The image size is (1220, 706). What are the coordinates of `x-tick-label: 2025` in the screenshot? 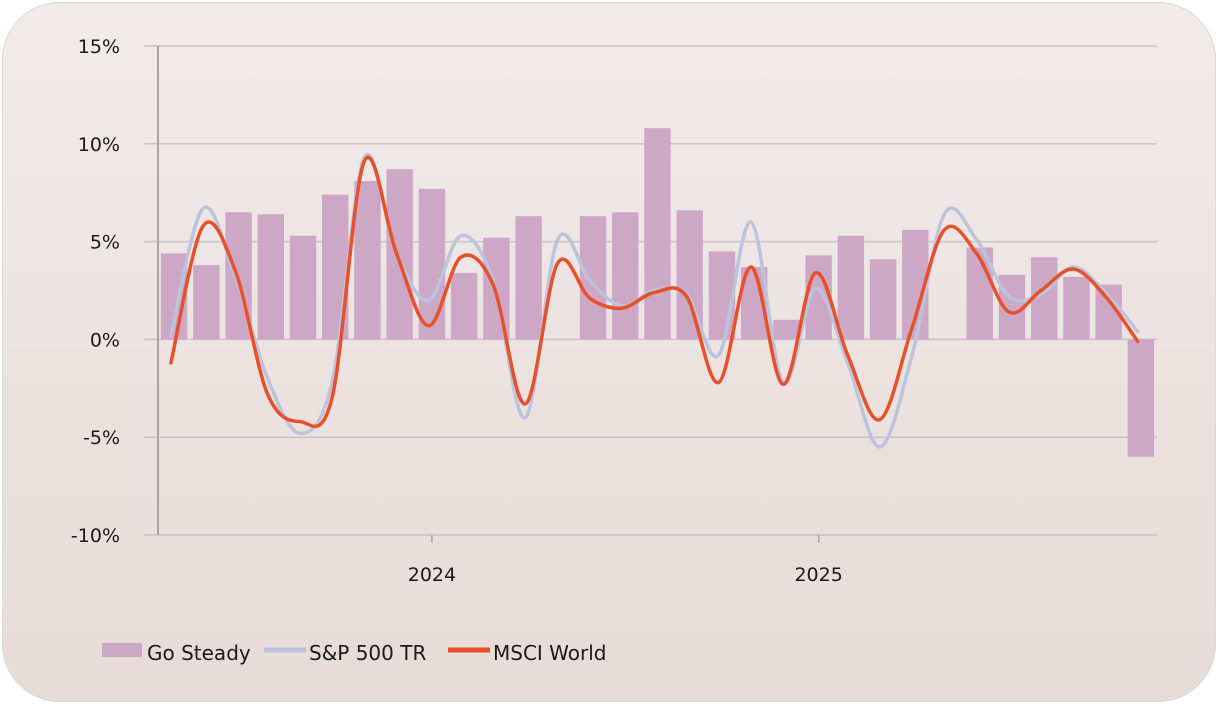 It's located at (818, 575).